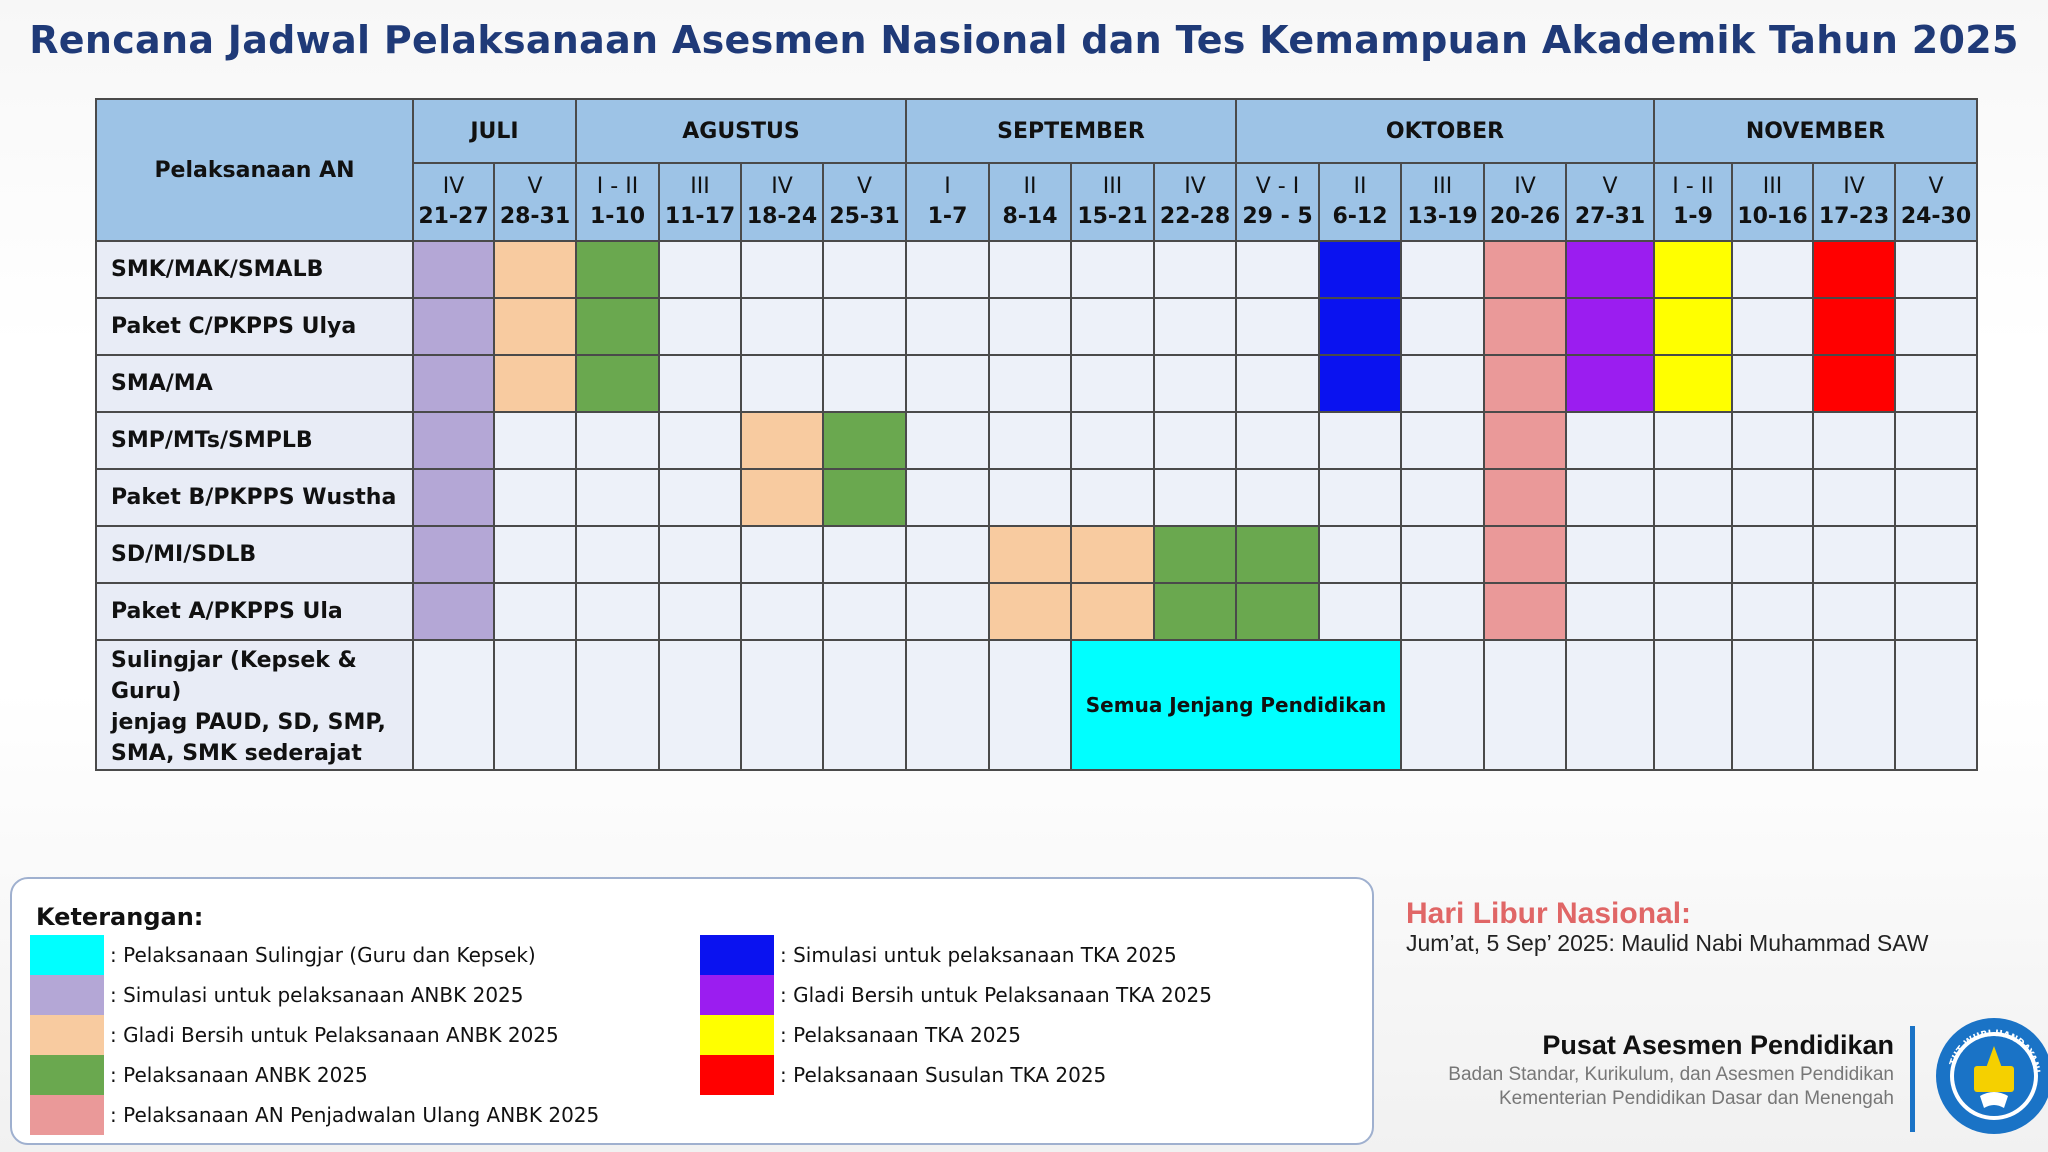 Image resolution: width=2048 pixels, height=1152 pixels. What do you see at coordinates (943, 1075) in the screenshot?
I see `legend-text: : Pelaksanaan Susulan TKA 2025` at bounding box center [943, 1075].